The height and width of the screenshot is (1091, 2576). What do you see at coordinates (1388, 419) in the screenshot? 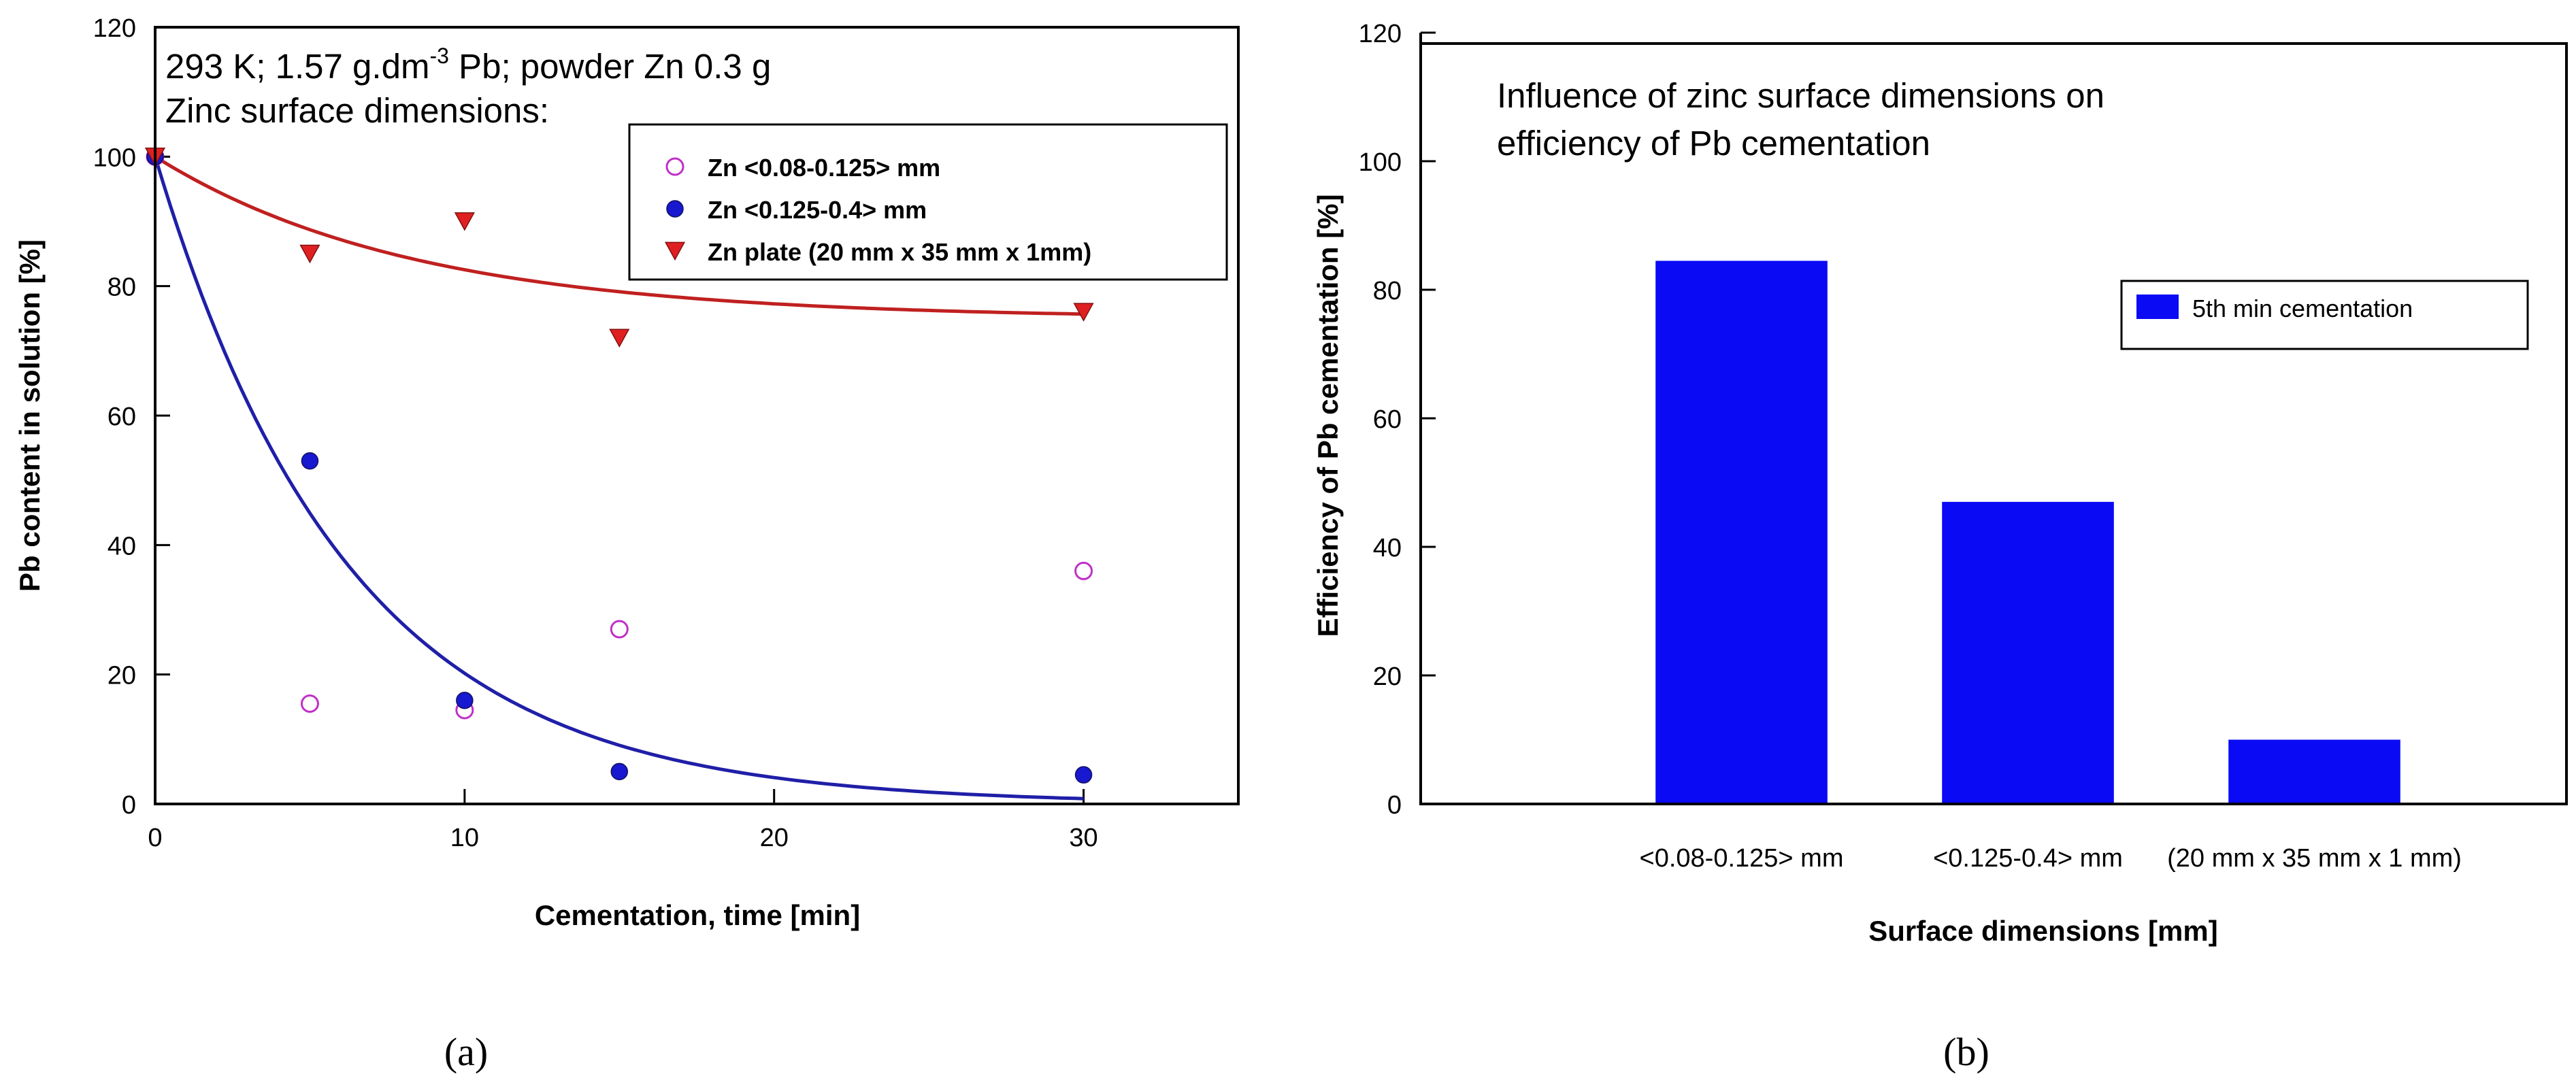
I see `chart-b-y-tick-label: 60` at bounding box center [1388, 419].